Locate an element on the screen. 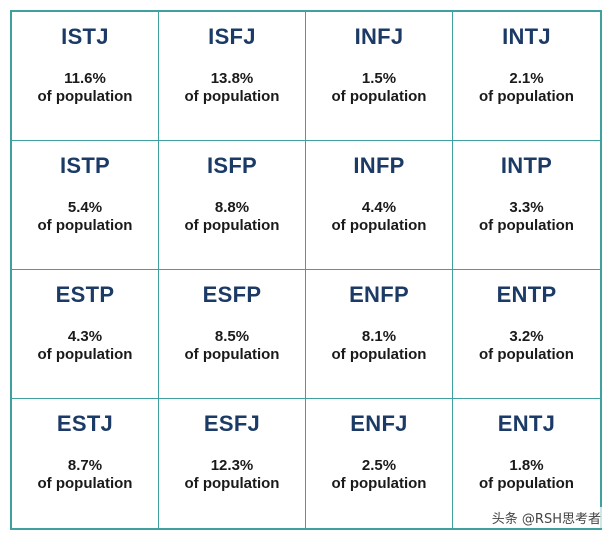 The width and height of the screenshot is (615, 542). percent-value: 3.3% is located at coordinates (526, 207).